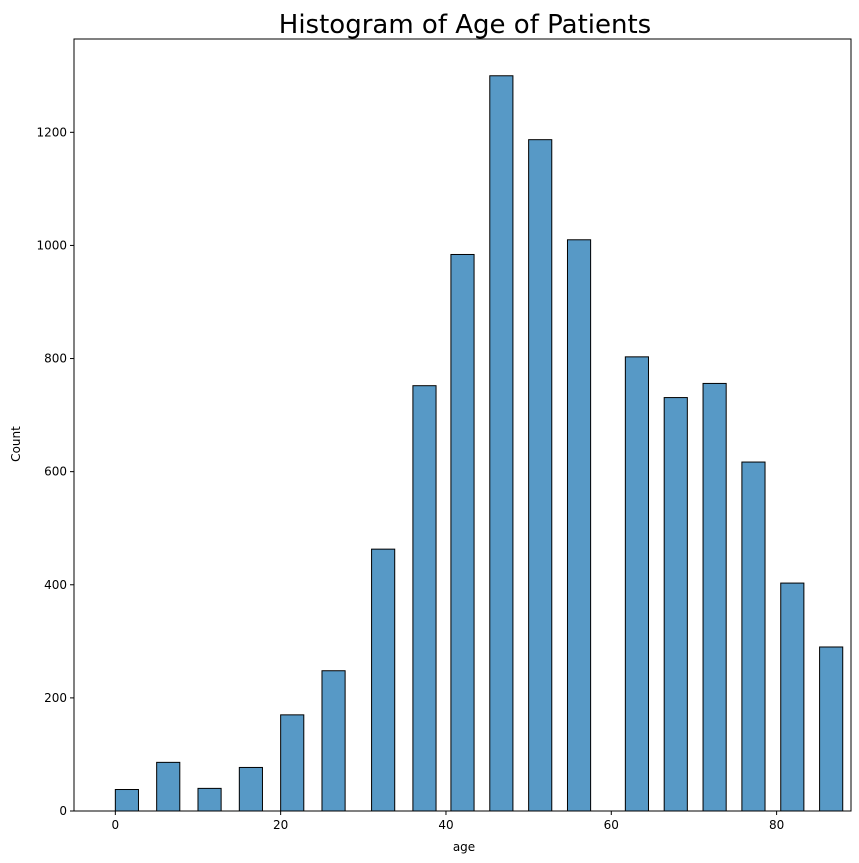 This screenshot has width=859, height=863. I want to click on x-tick-label: 80, so click(776, 825).